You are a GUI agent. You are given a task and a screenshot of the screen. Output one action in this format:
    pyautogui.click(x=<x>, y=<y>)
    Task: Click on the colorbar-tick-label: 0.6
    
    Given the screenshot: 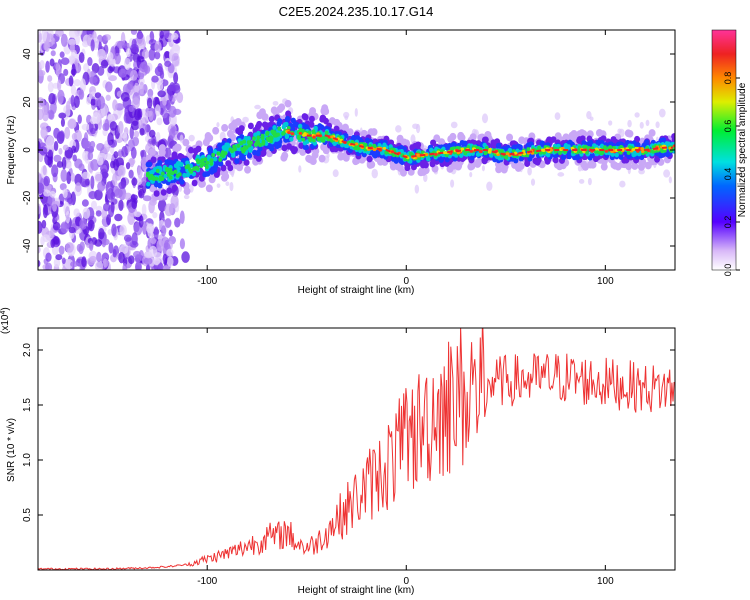 What is the action you would take?
    pyautogui.click(x=728, y=126)
    